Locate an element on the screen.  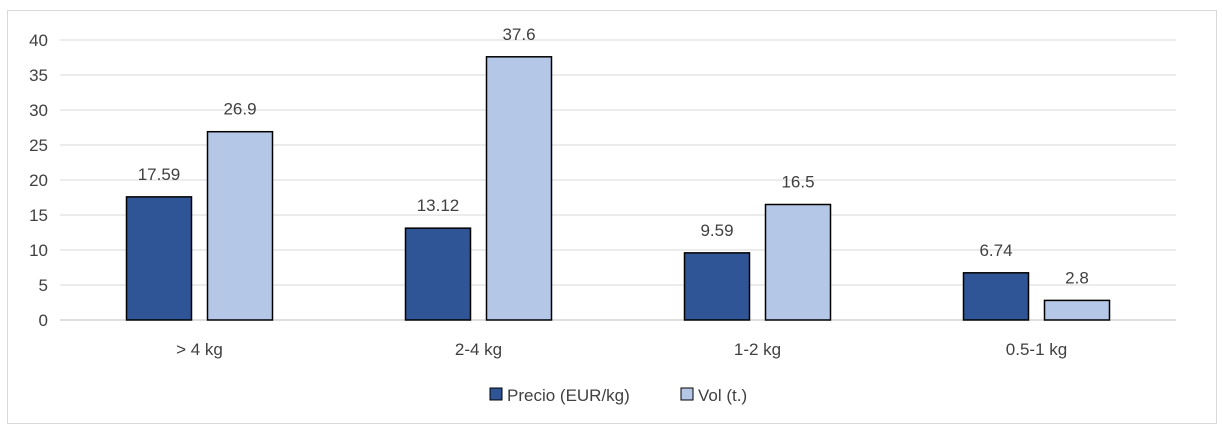
legend-label-precio: Precio (EUR/kg) is located at coordinates (568, 395).